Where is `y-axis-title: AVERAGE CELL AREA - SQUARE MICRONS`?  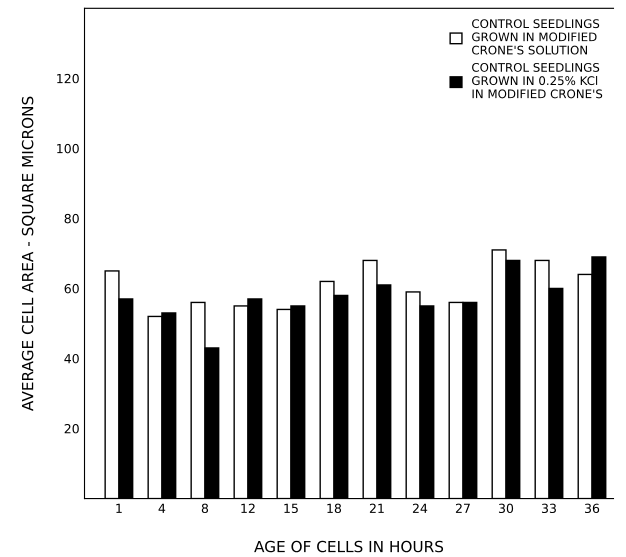 y-axis-title: AVERAGE CELL AREA - SQUARE MICRONS is located at coordinates (29, 253).